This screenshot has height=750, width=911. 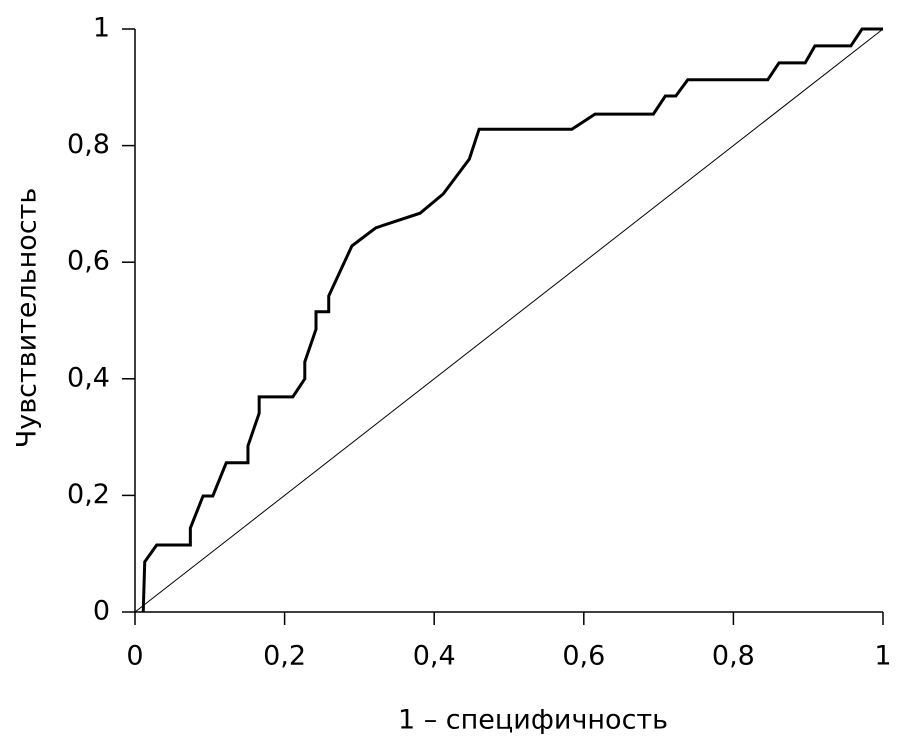 I want to click on y-tick-label: 0,2, so click(x=88, y=494).